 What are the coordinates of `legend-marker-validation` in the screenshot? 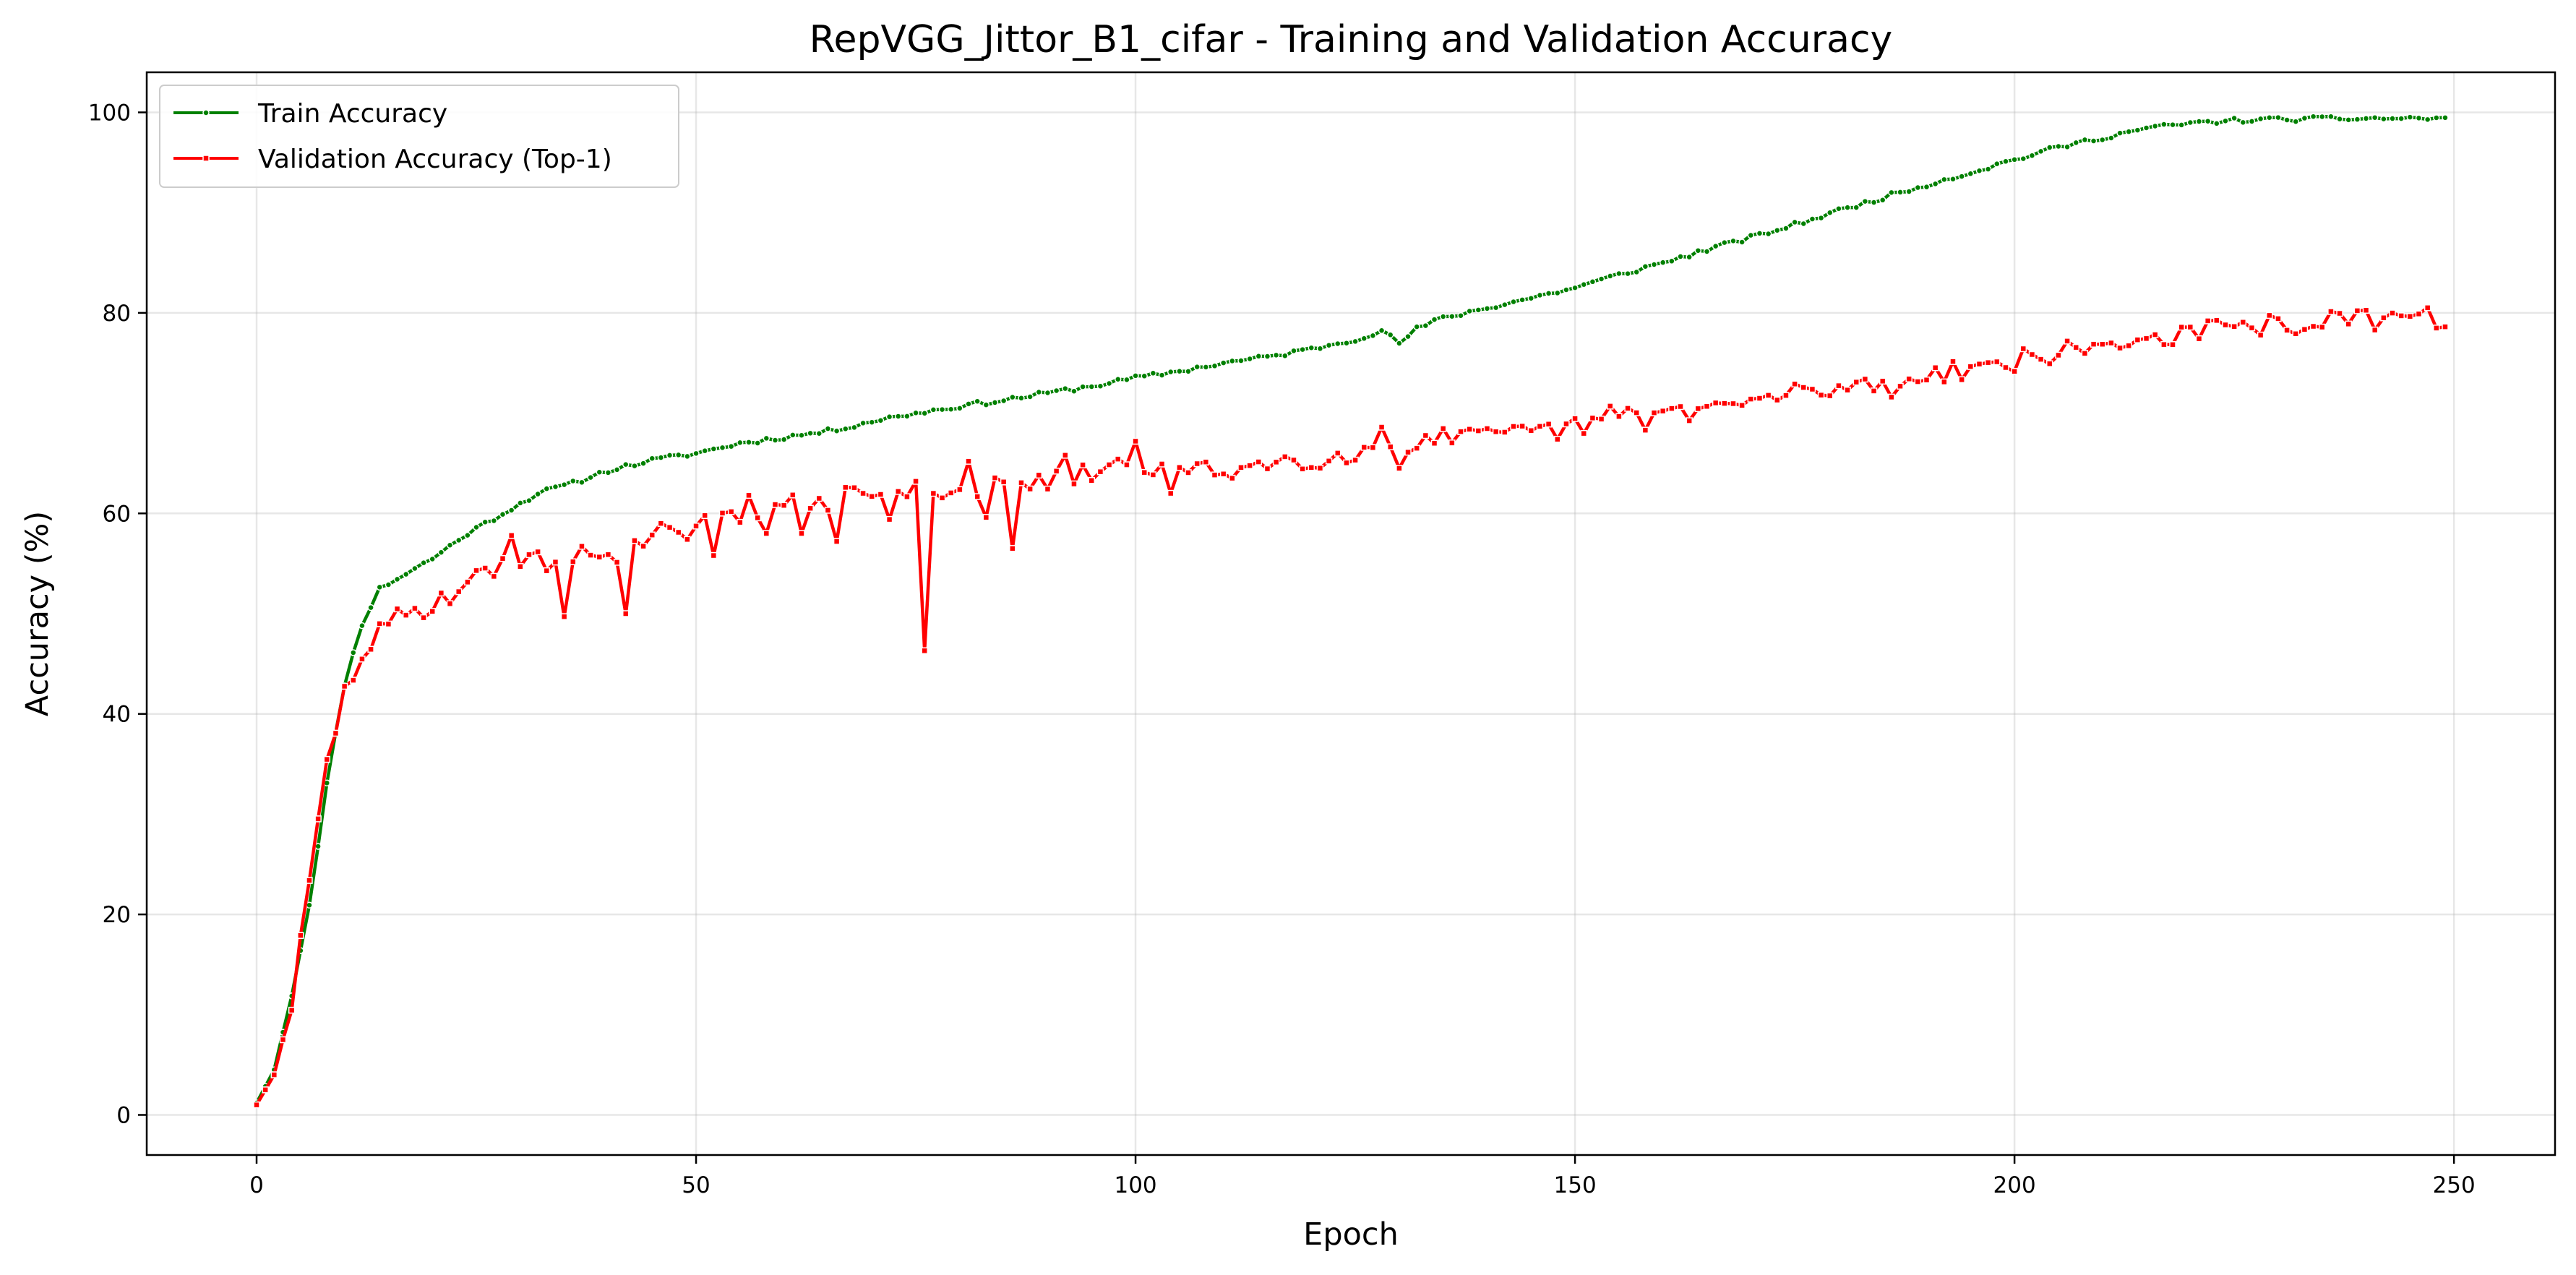 It's located at (206, 158).